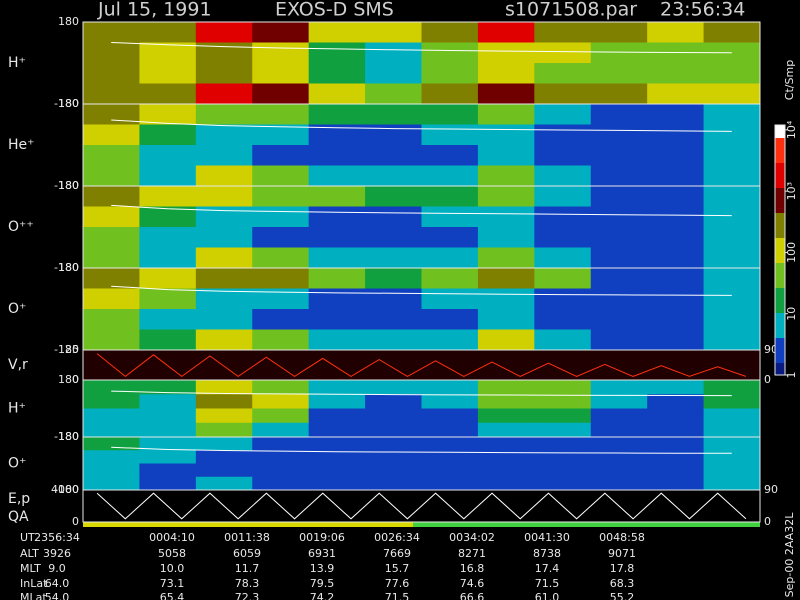 The height and width of the screenshot is (600, 800). What do you see at coordinates (791, 129) in the screenshot?
I see `colorbar-tick-label: 10⁴` at bounding box center [791, 129].